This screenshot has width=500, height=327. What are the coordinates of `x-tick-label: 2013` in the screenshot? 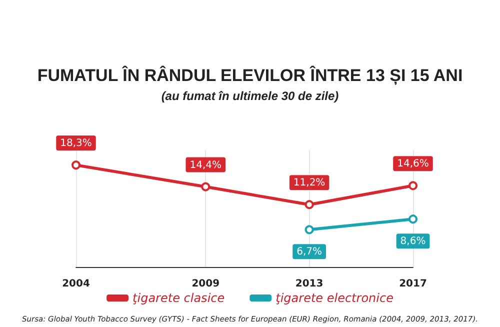 It's located at (309, 284).